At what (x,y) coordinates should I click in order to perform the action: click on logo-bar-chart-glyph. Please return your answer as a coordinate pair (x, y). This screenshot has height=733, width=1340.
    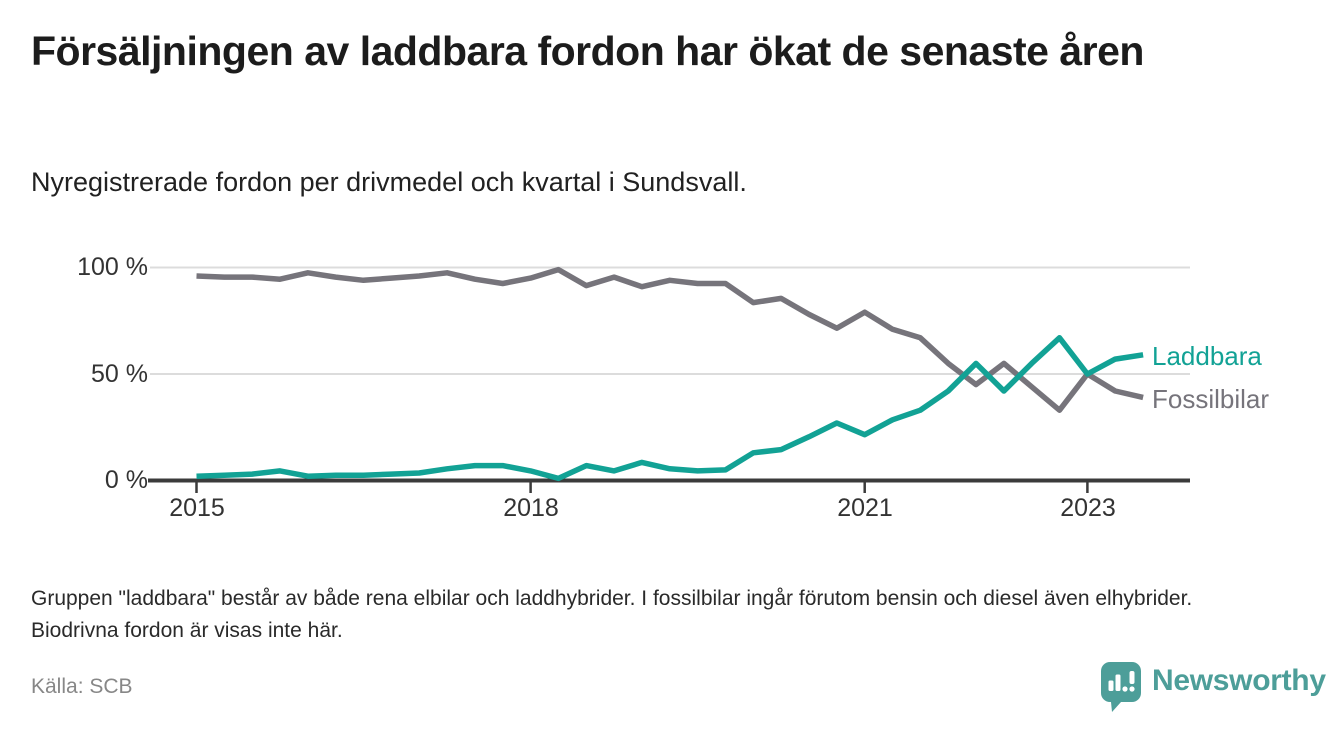
    Looking at the image, I should click on (1121, 681).